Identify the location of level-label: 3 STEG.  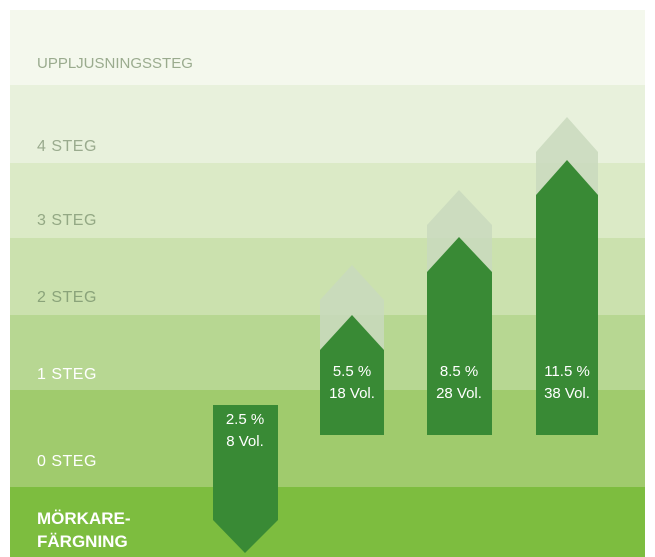
(67, 220).